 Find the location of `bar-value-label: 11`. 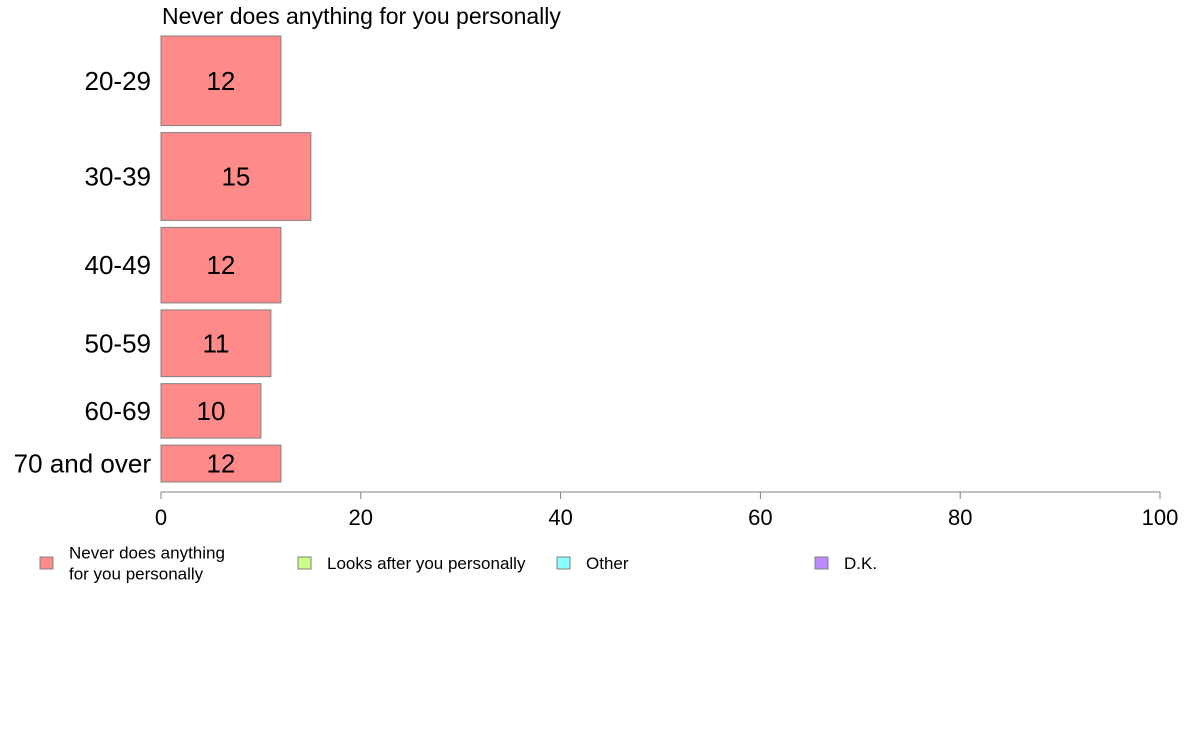

bar-value-label: 11 is located at coordinates (215, 343).